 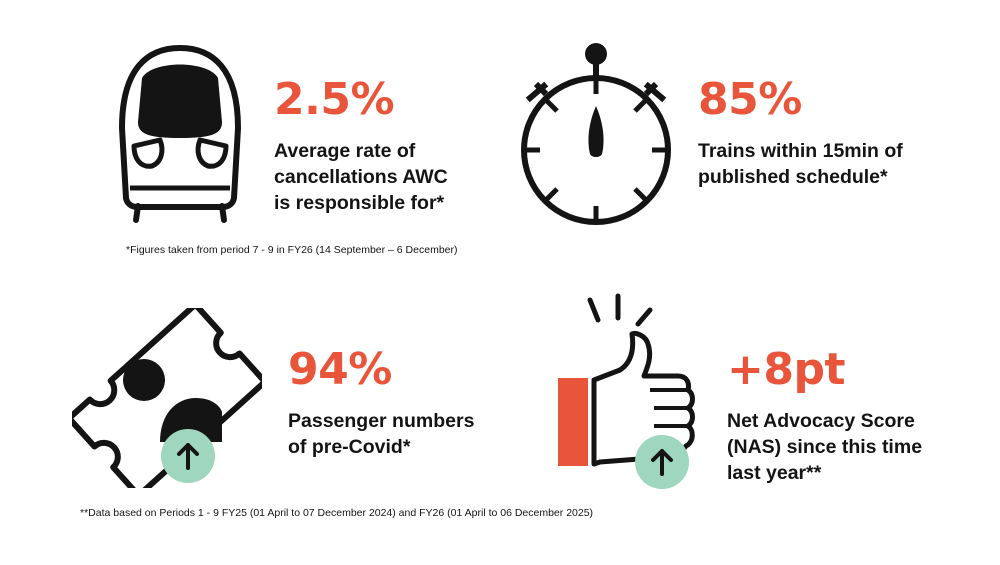 What do you see at coordinates (345, 151) in the screenshot?
I see `stat-description-line: Average rate of` at bounding box center [345, 151].